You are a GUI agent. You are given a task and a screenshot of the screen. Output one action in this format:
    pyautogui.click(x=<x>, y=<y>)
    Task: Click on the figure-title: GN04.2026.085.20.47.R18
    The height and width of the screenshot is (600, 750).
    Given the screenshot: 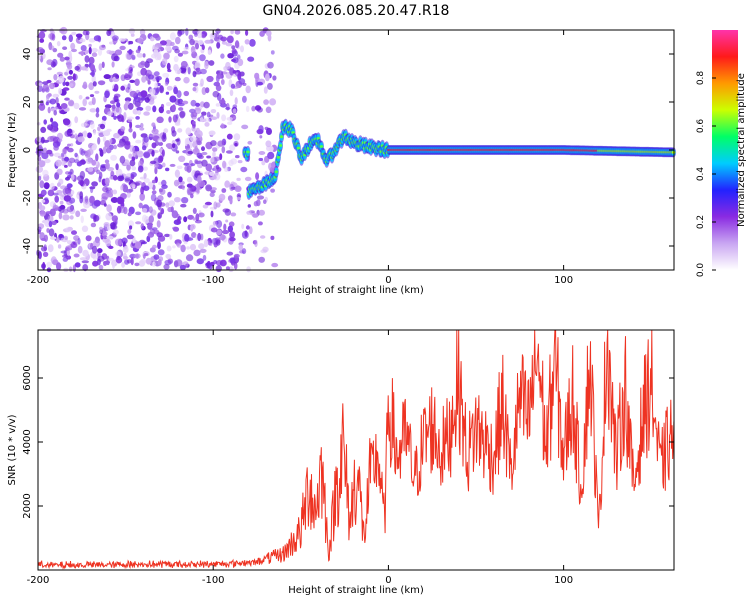 What is the action you would take?
    pyautogui.click(x=356, y=11)
    